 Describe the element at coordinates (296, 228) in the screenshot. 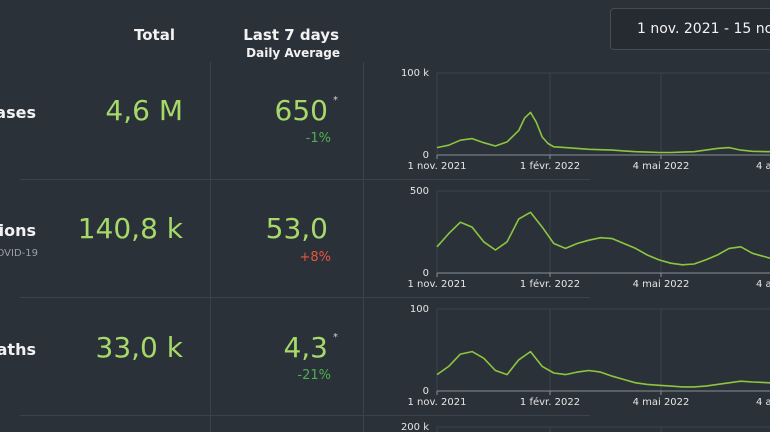

I see `avg-value-admissions: 53,0` at that location.